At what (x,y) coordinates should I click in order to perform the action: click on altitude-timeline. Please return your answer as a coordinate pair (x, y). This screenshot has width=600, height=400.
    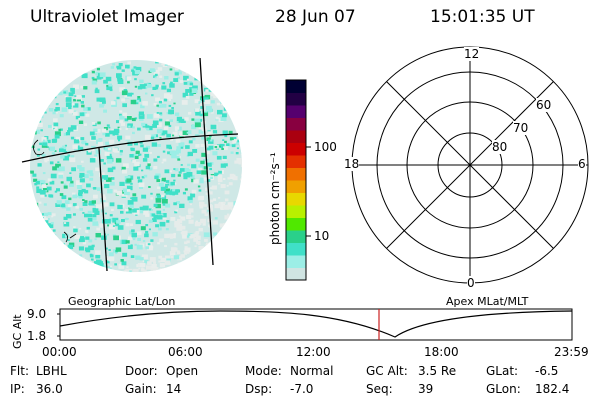
    Looking at the image, I should click on (315, 324).